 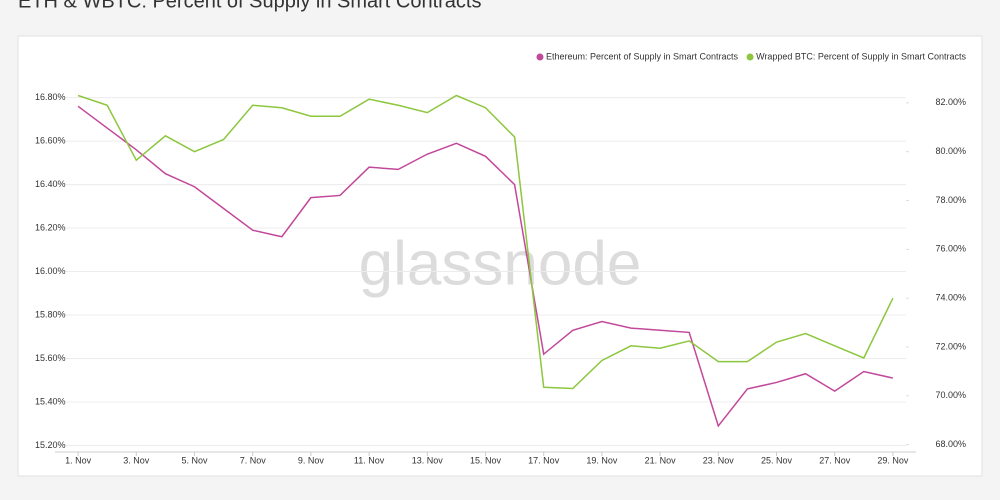 I want to click on y-tick-label: 16.00%, so click(x=50, y=271).